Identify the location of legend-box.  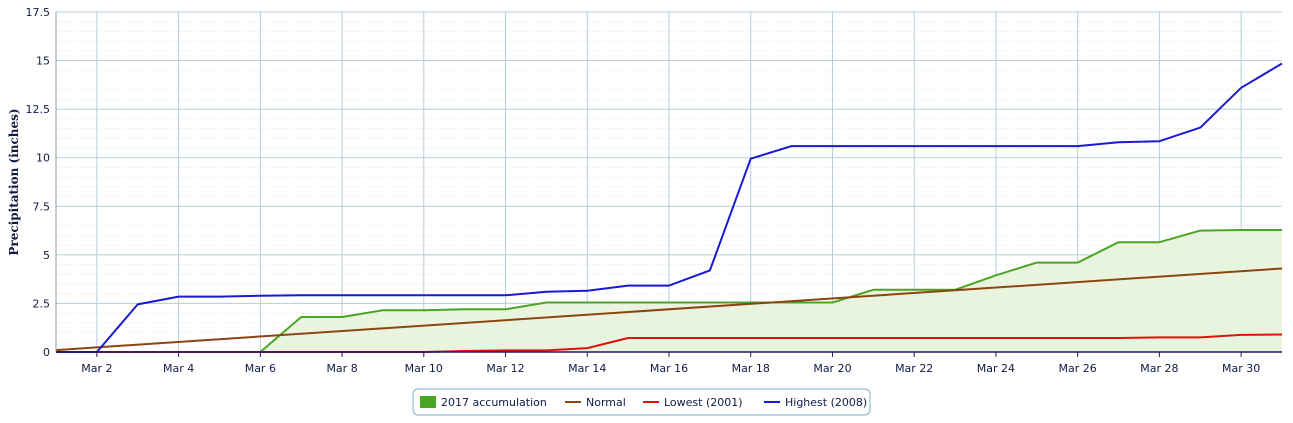
(641, 402).